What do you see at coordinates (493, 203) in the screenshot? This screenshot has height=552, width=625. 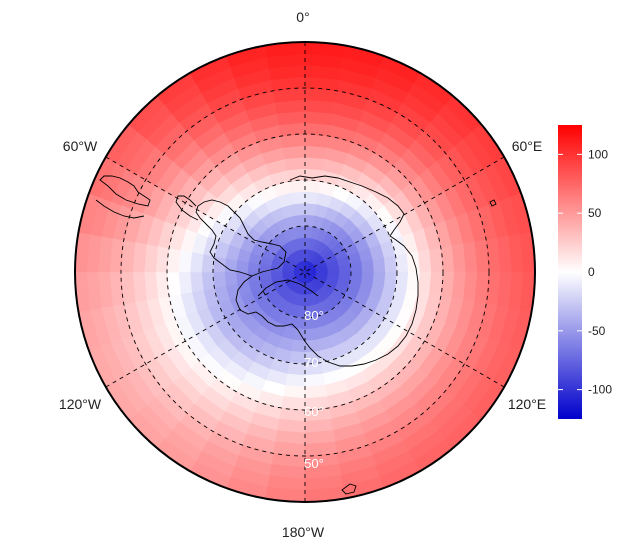 I see `island-coastline` at bounding box center [493, 203].